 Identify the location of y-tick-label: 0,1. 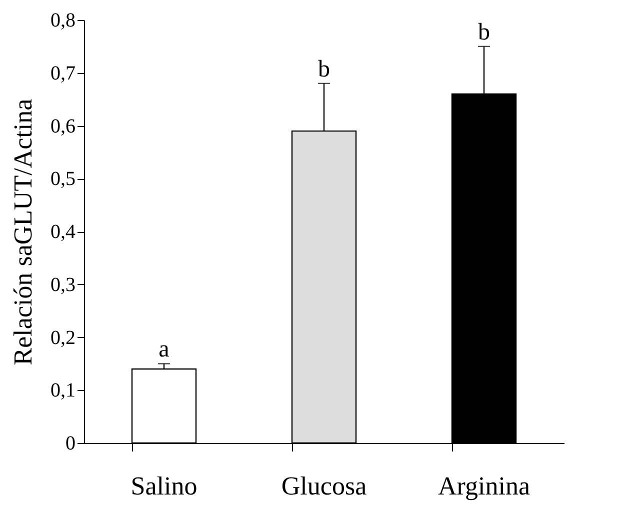
(63, 391).